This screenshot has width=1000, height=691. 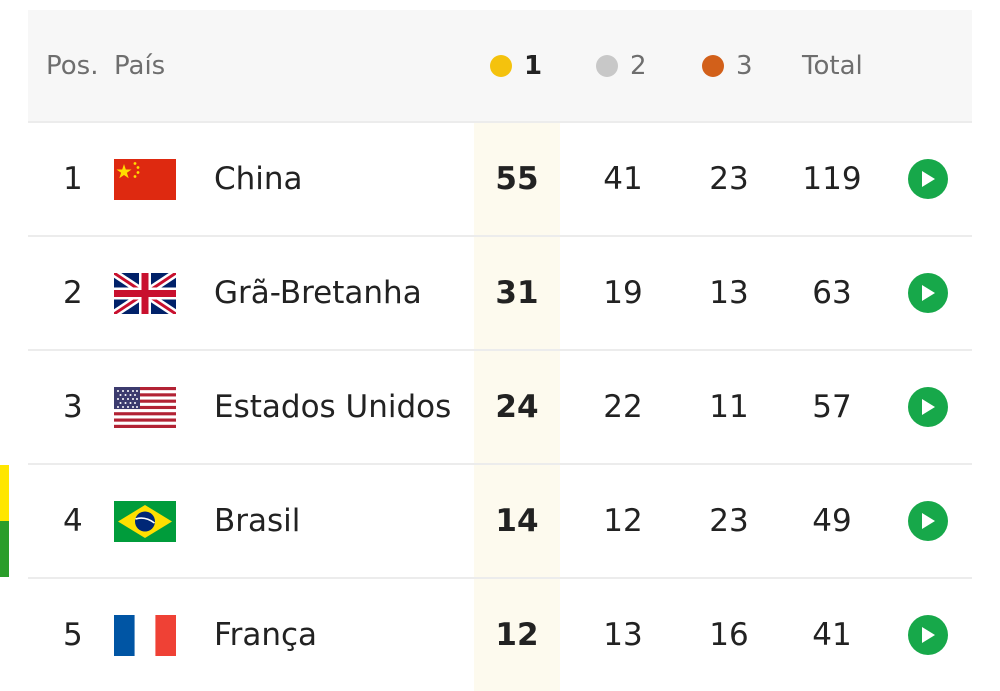 I want to click on country-name: China, so click(x=258, y=179).